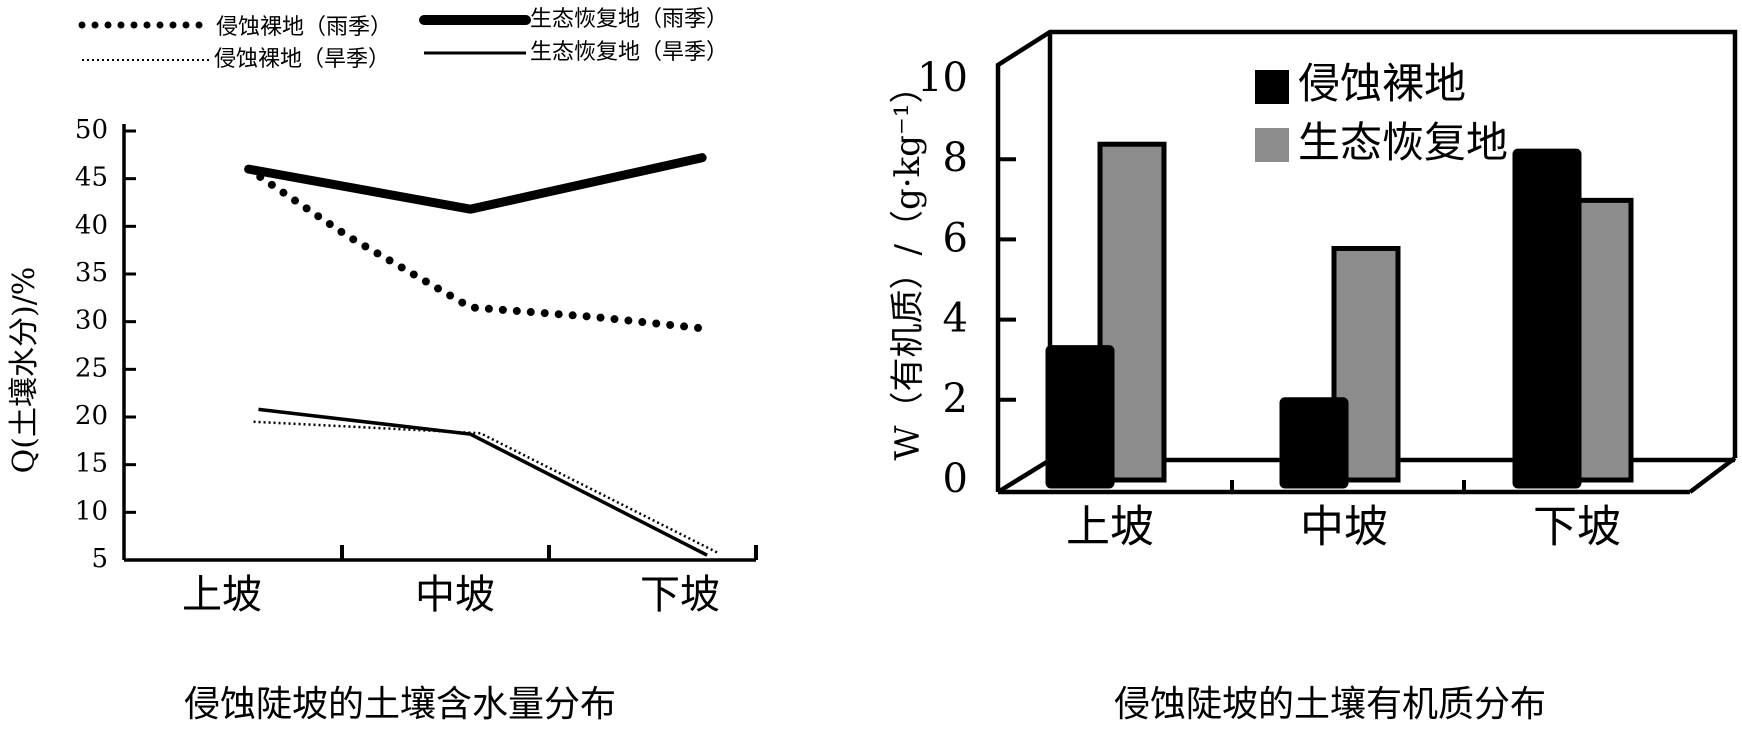  Describe the element at coordinates (304, 27) in the screenshot. I see `legend-label-bare-rain: 侵蚀裸地（雨季）` at that location.